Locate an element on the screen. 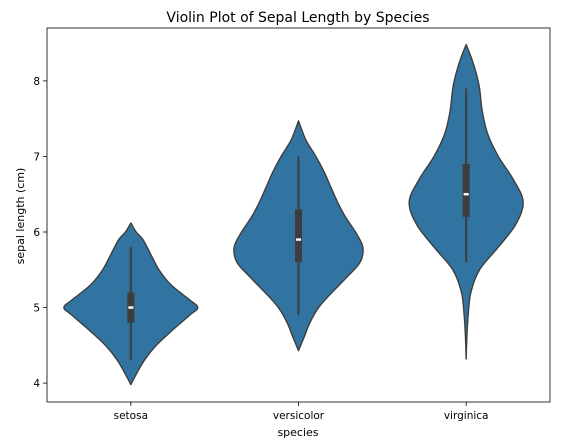 The width and height of the screenshot is (565, 443). x-tick-label: virginica is located at coordinates (466, 416).